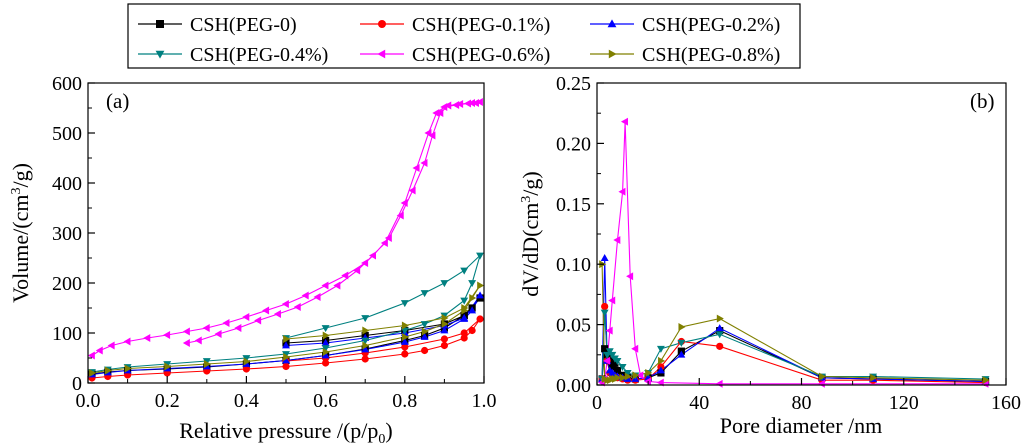 The width and height of the screenshot is (1024, 448). I want to click on x-tick-label: 0.6, so click(325, 401).